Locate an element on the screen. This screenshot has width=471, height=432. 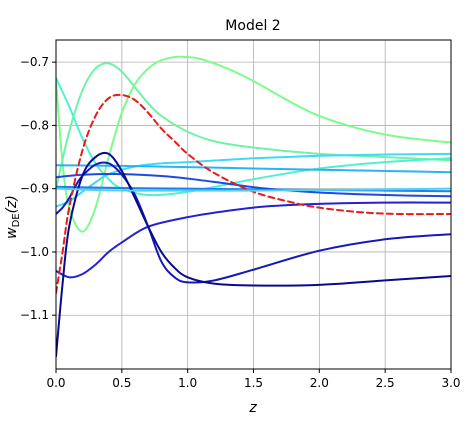
y-axis-label: wDE(z) is located at coordinates (13, 217).